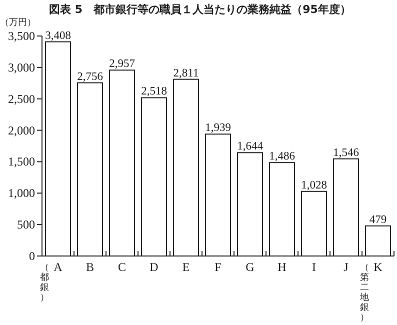  I want to click on x-tick-label: A, so click(58, 267).